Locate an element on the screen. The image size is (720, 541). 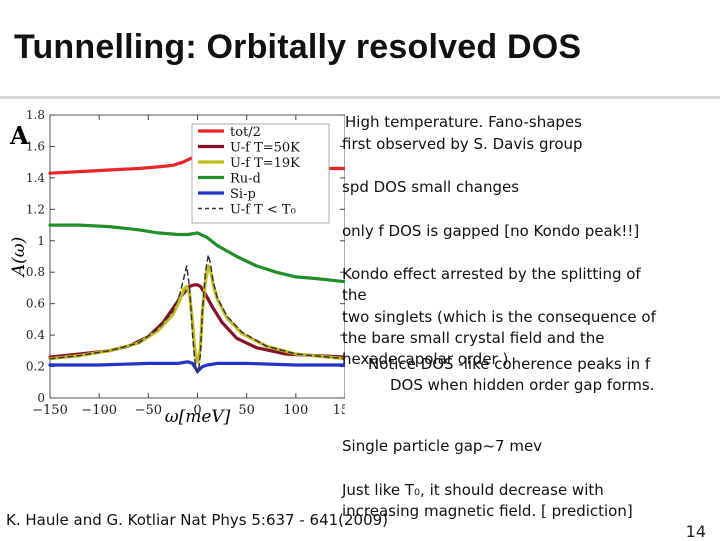
legend-label-1: U-f T=50K is located at coordinates (265, 148).